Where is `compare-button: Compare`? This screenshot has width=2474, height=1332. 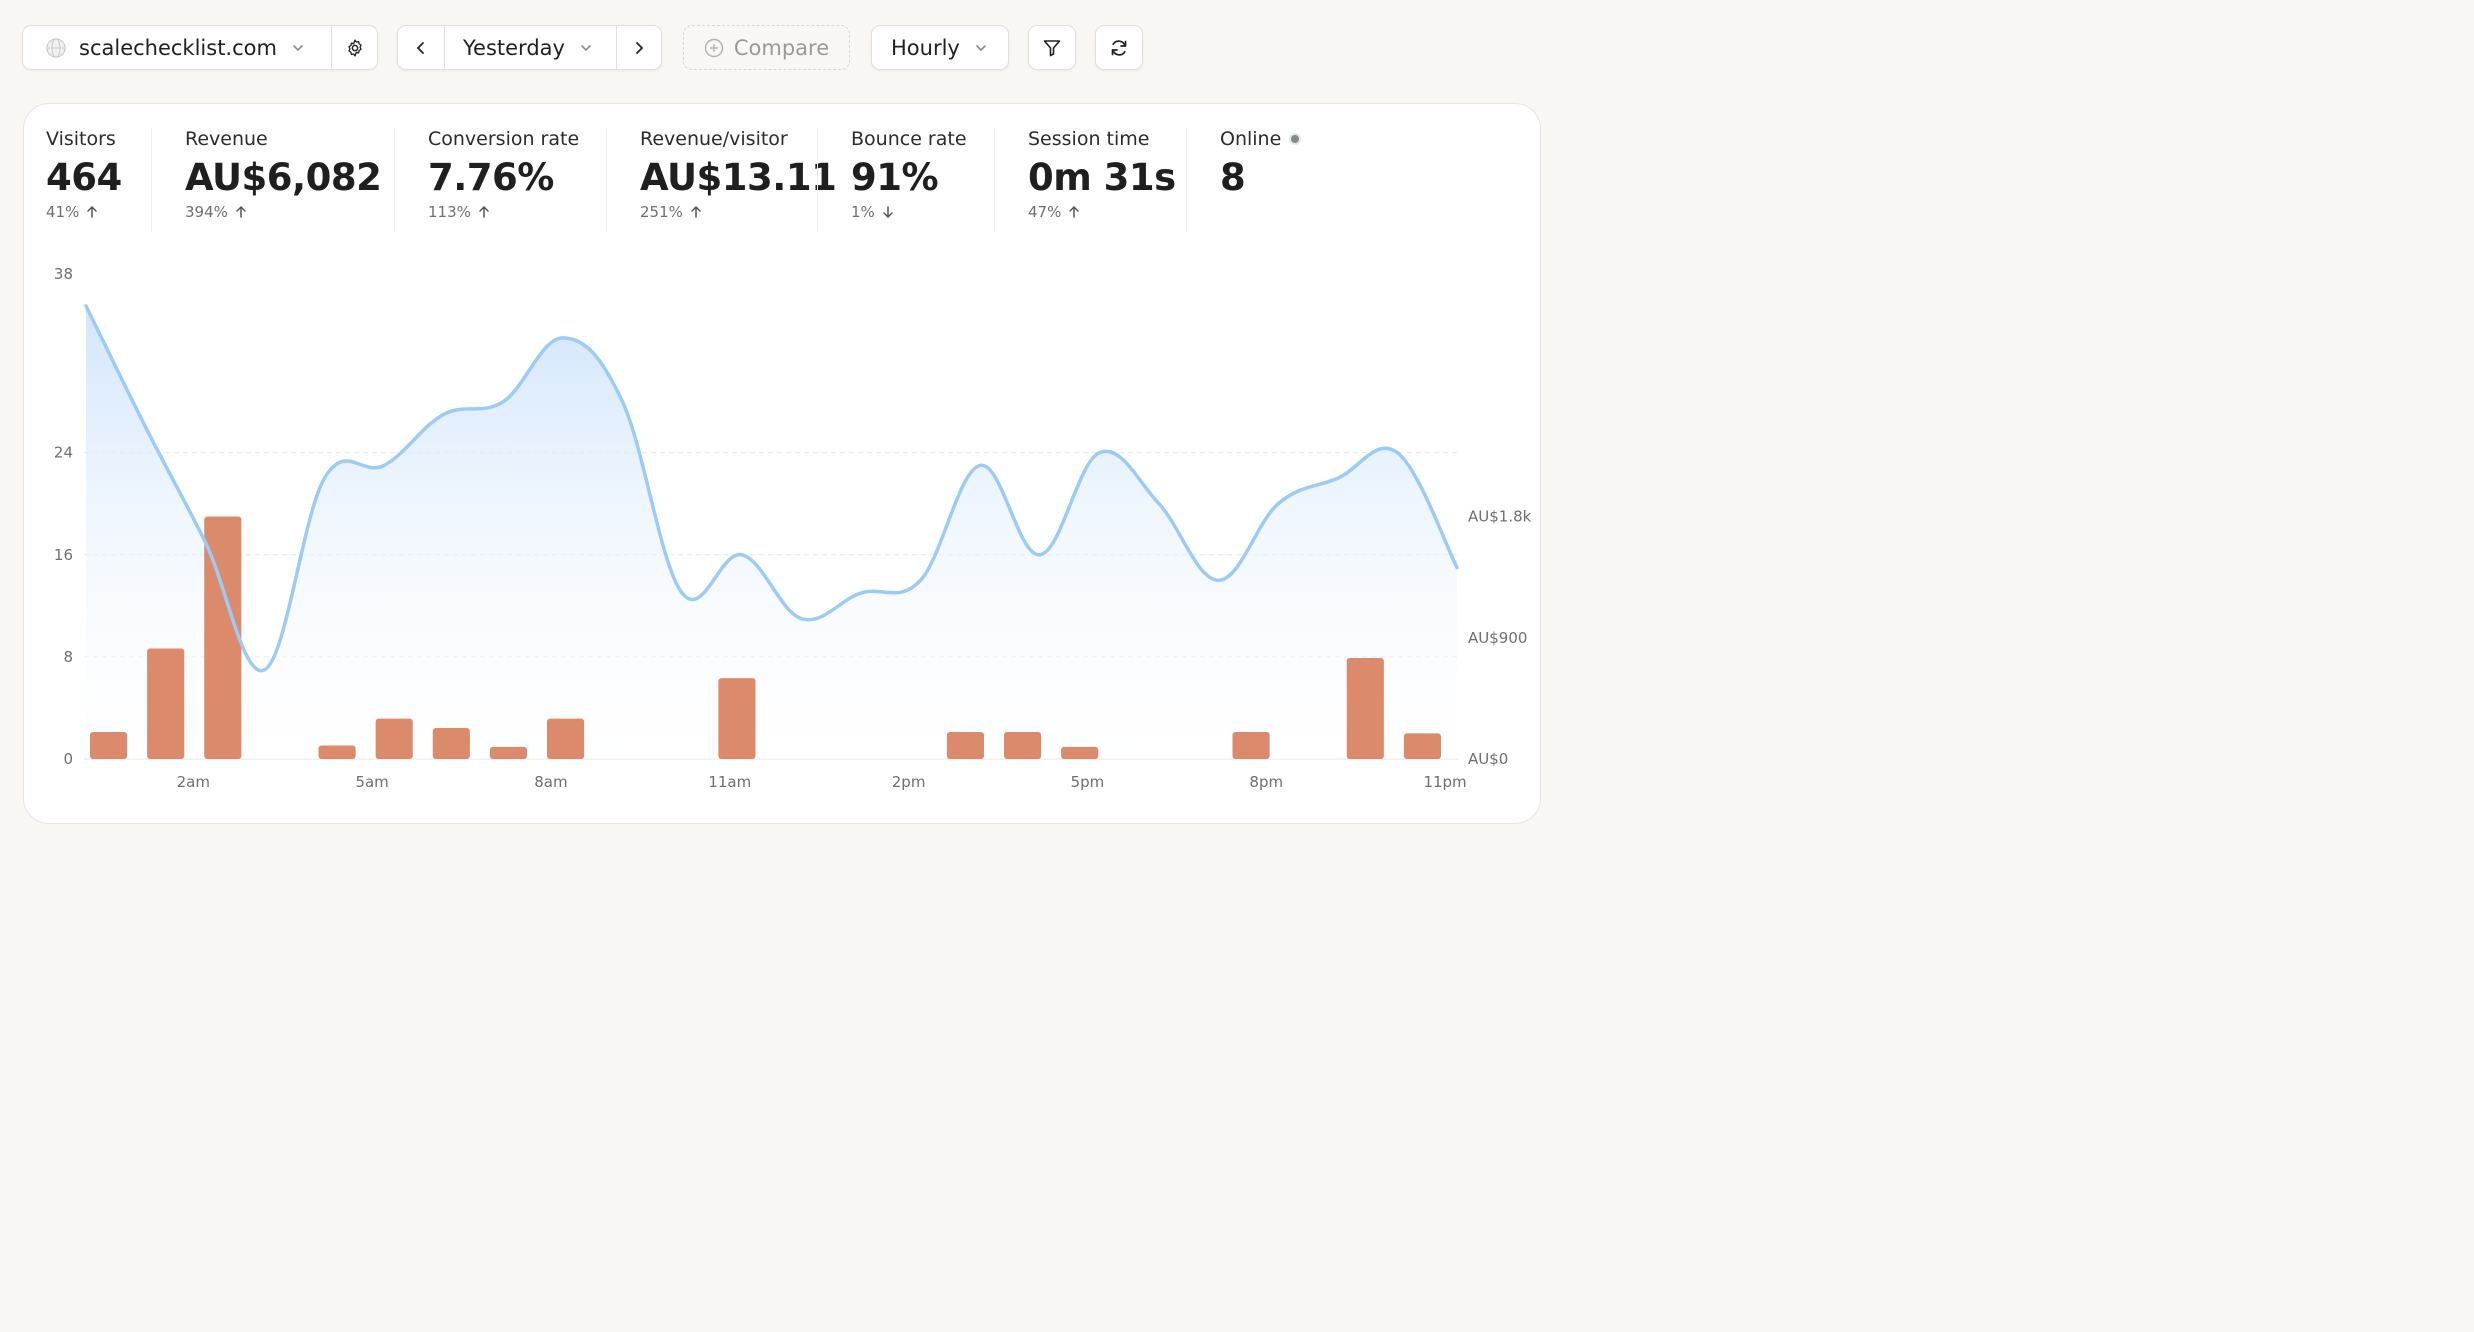 compare-button: Compare is located at coordinates (766, 47).